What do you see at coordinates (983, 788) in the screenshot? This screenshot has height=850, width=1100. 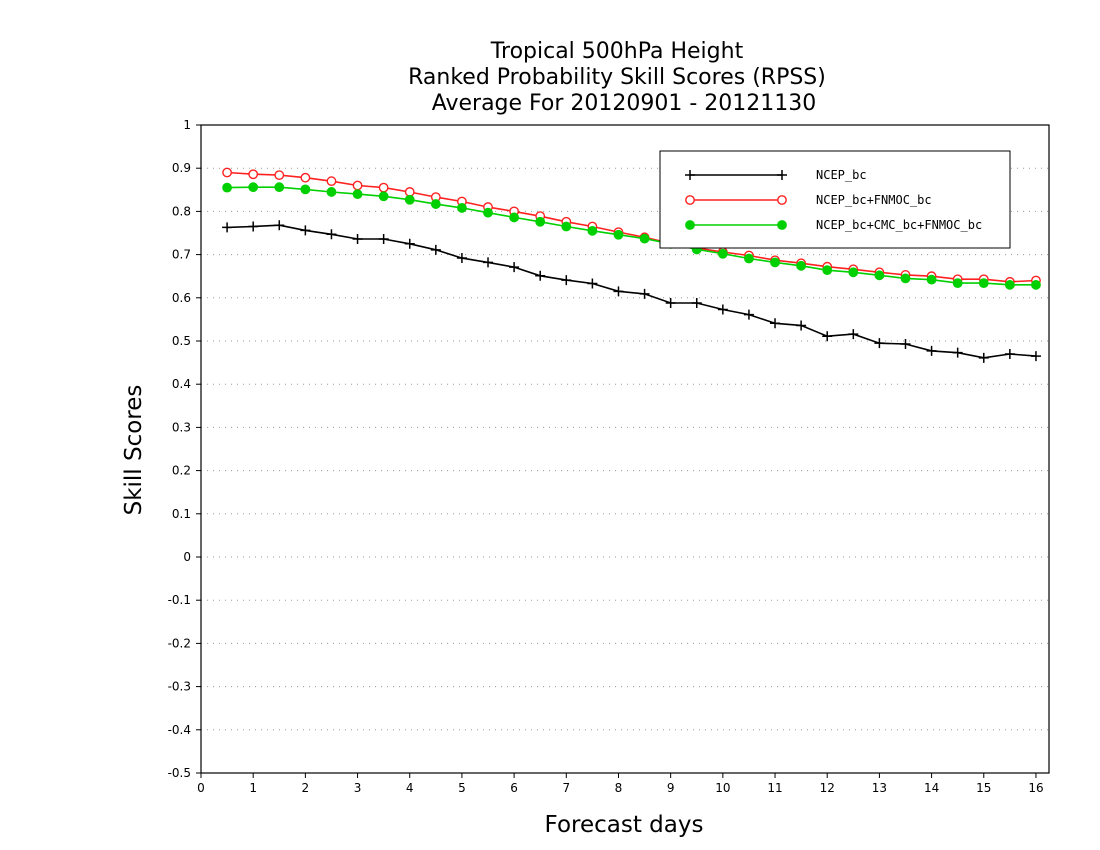 I see `x-tick-label: 15` at bounding box center [983, 788].